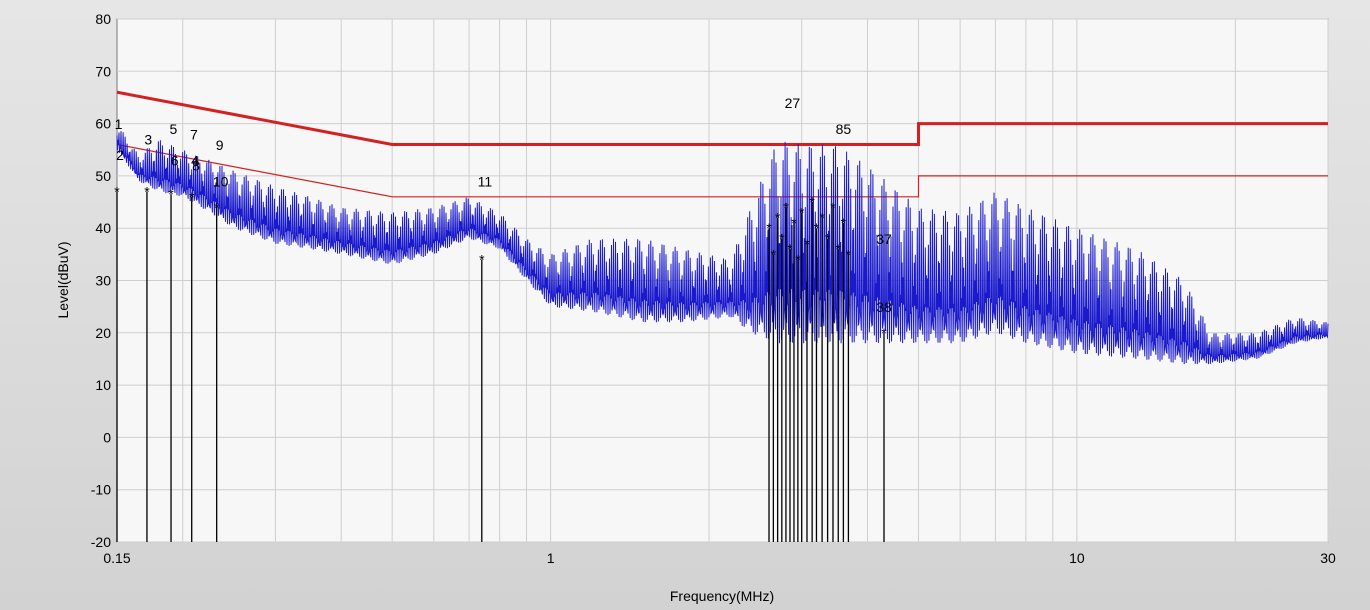  Describe the element at coordinates (103, 385) in the screenshot. I see `y-tick-label: 10` at that location.